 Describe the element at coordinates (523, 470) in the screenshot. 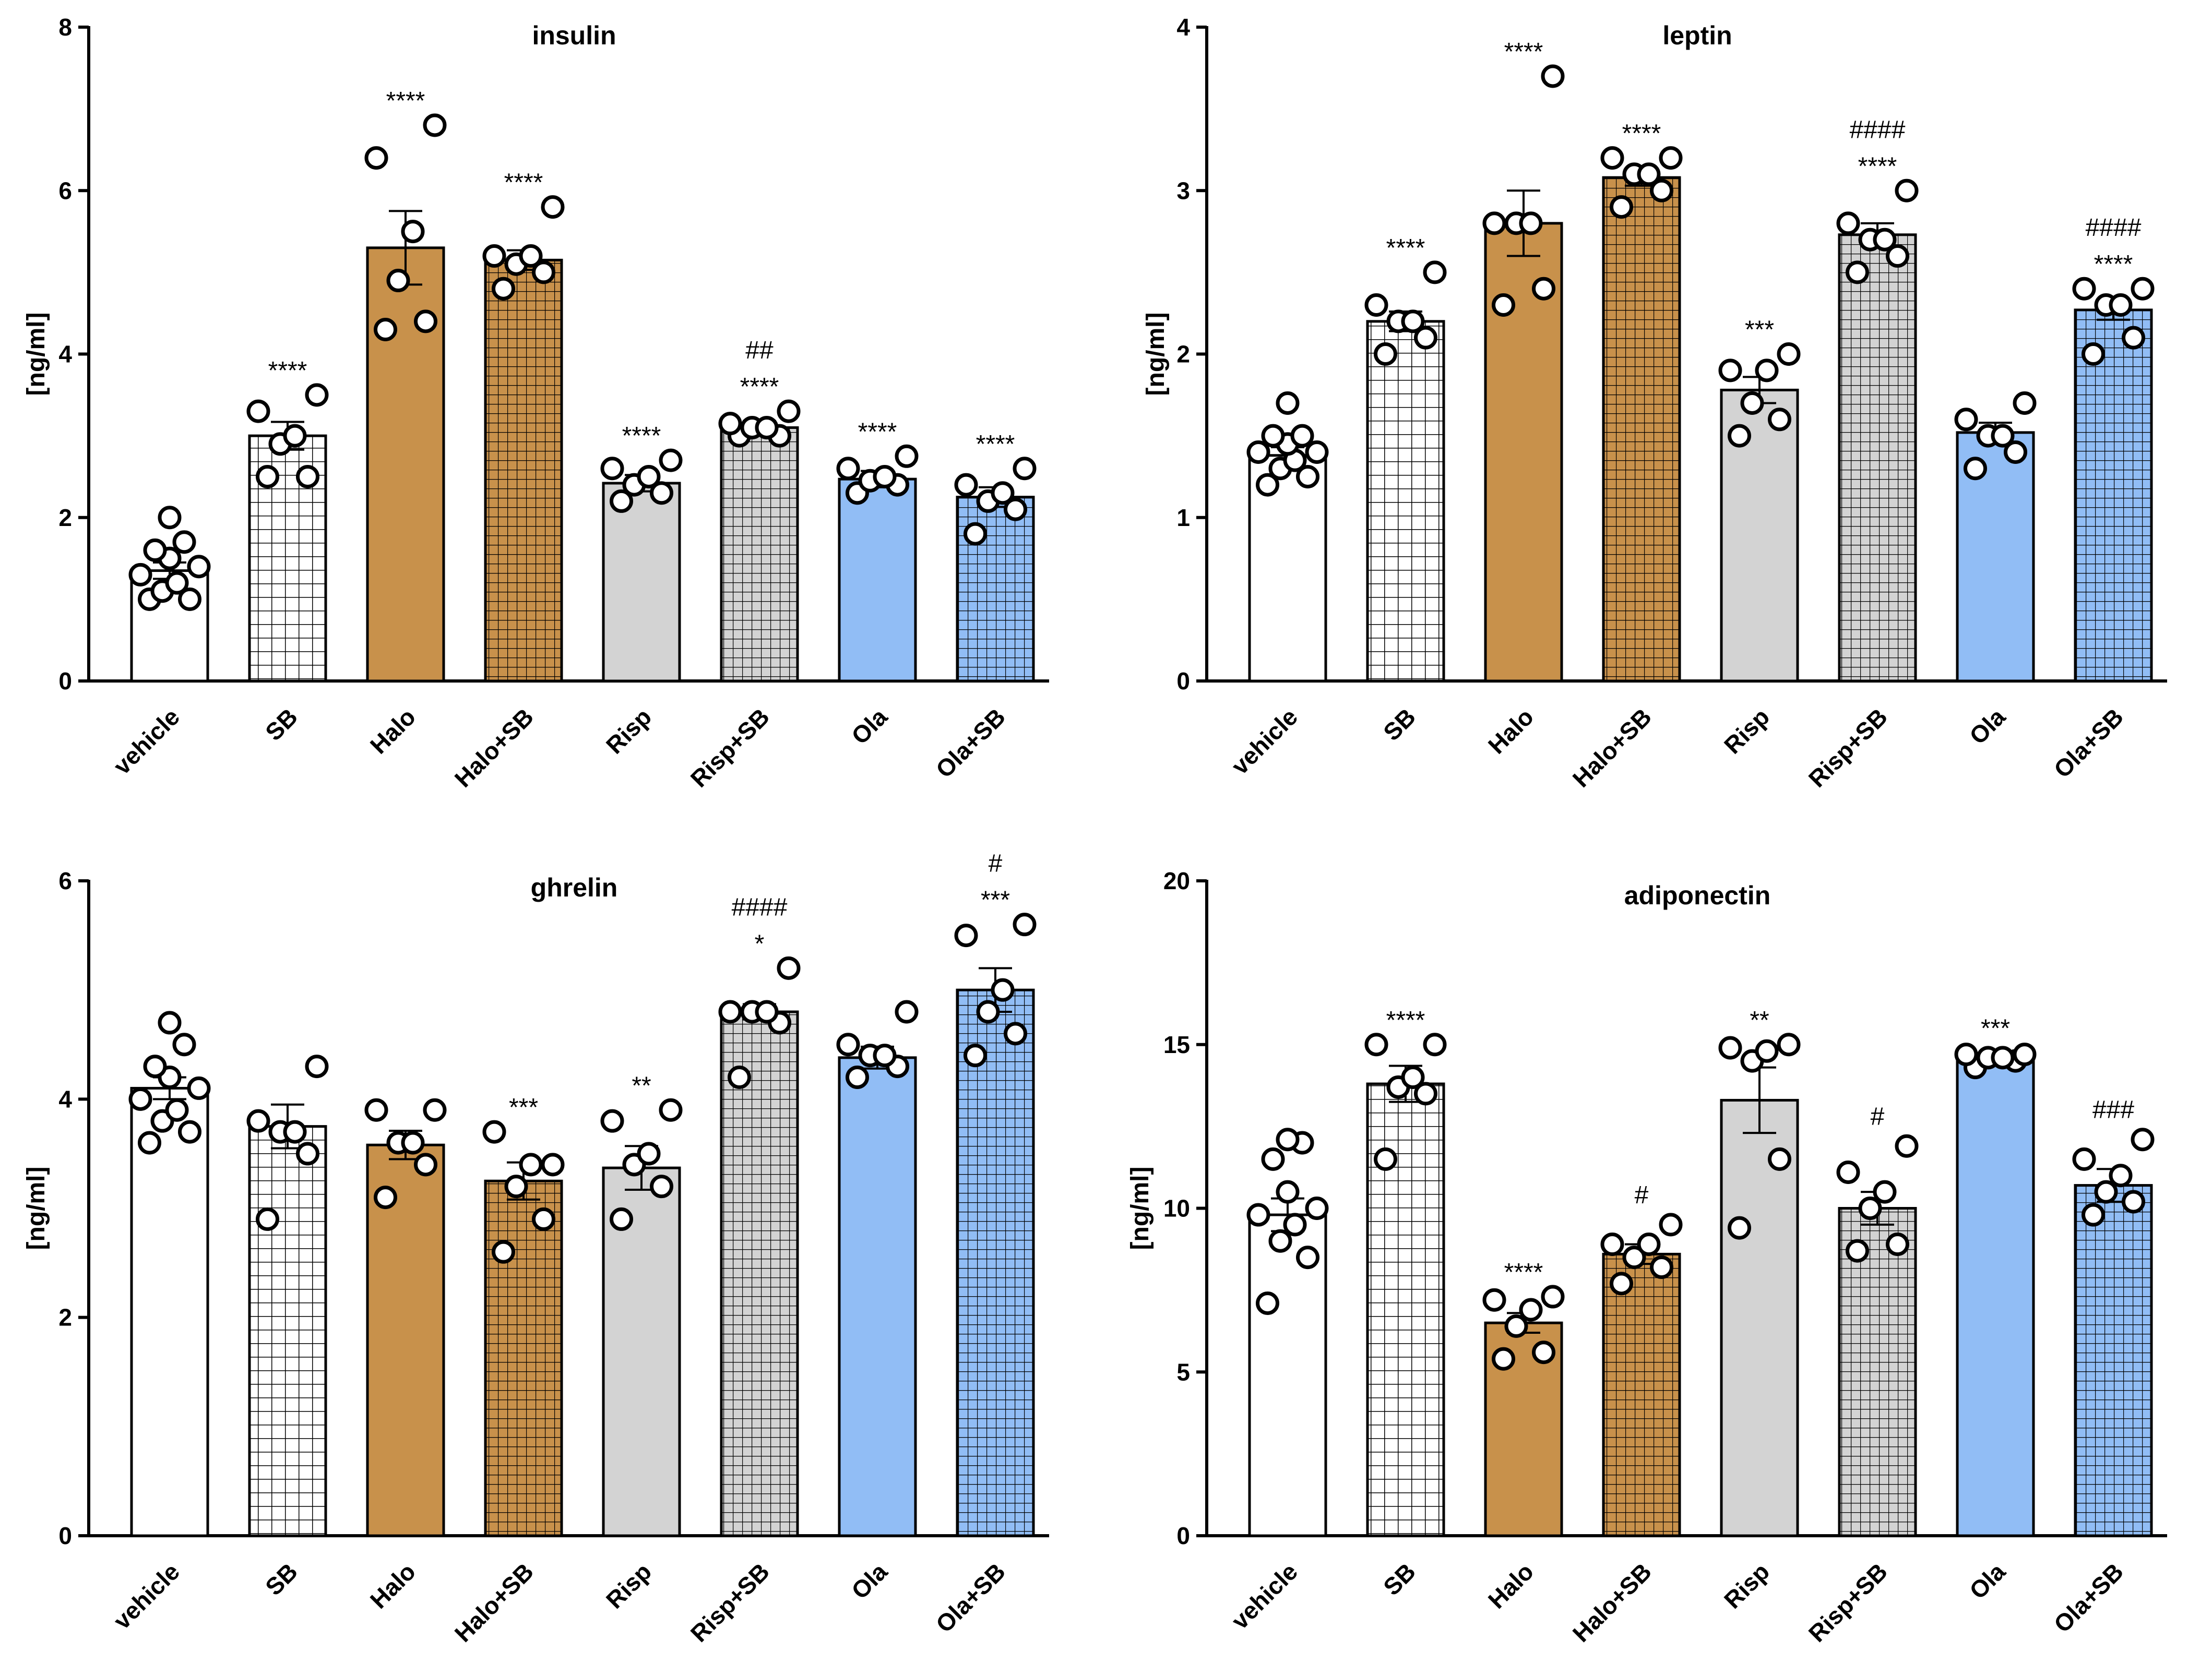

I see `bar-Halo+SB` at that location.